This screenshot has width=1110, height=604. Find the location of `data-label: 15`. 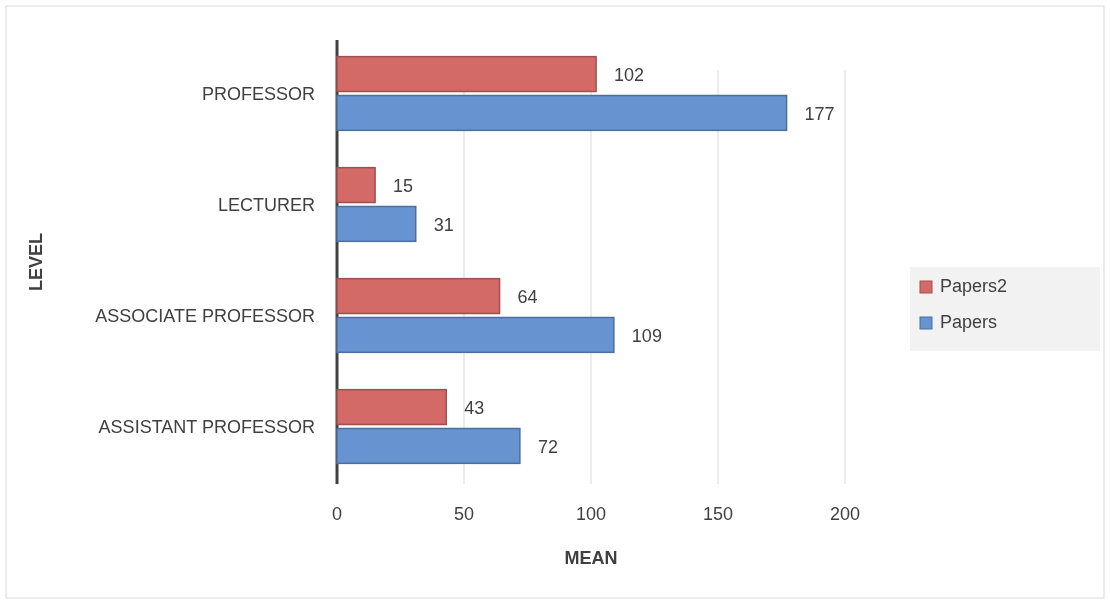

data-label: 15 is located at coordinates (403, 185).